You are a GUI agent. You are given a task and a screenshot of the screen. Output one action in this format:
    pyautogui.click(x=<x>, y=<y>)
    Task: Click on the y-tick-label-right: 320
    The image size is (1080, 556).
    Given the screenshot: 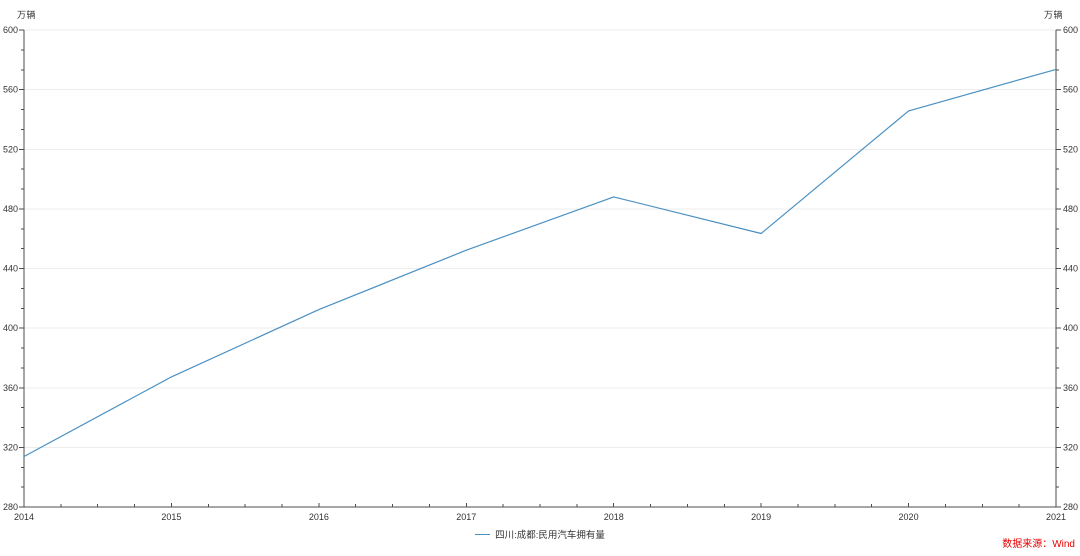 What is the action you would take?
    pyautogui.click(x=1070, y=447)
    